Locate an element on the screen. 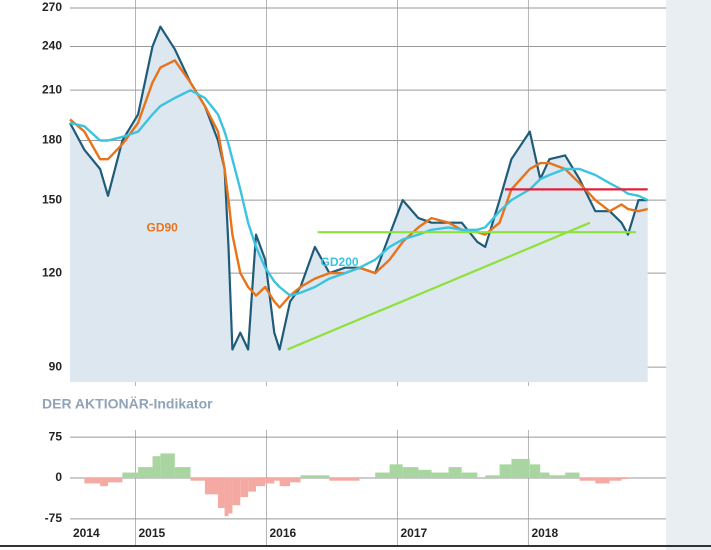 This screenshot has height=550, width=711. side-strip is located at coordinates (688, 275).